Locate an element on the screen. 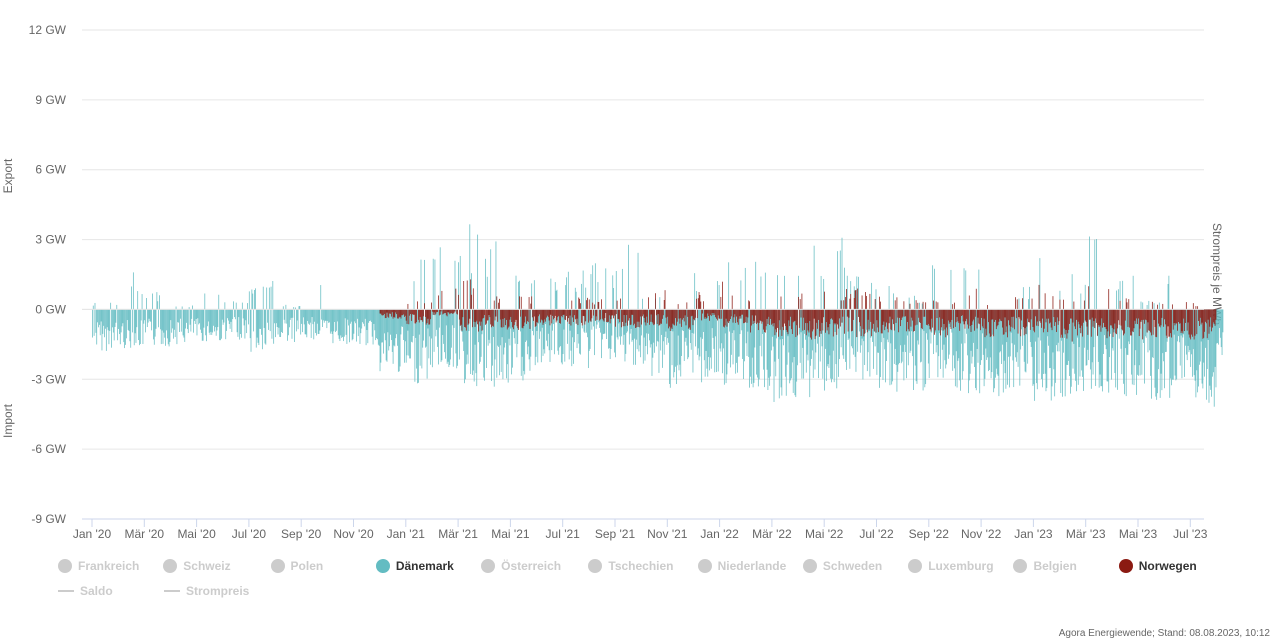  legend-item-schweiz: Schweiz is located at coordinates (216, 566).